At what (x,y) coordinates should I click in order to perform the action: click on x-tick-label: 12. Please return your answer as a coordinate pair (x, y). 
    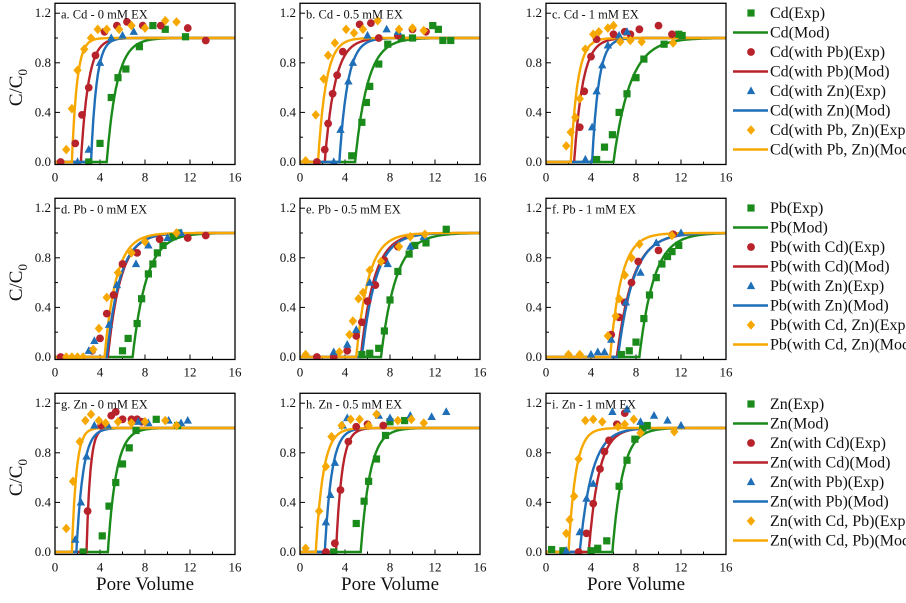
    Looking at the image, I should click on (190, 371).